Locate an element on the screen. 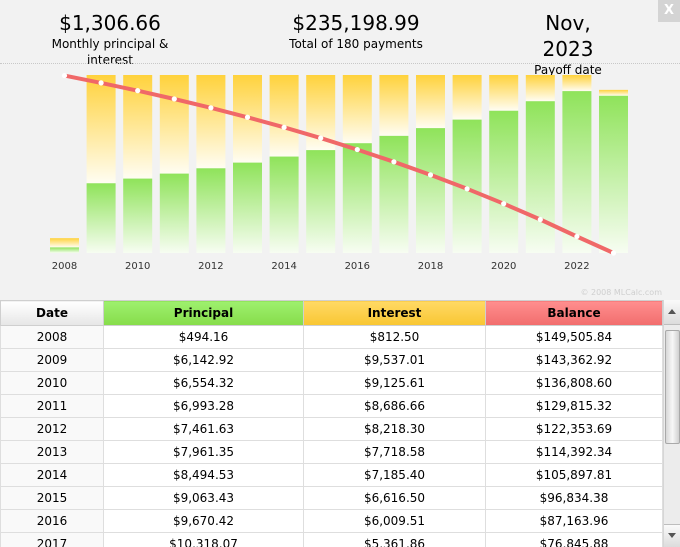  header-balance: Balance is located at coordinates (574, 313).